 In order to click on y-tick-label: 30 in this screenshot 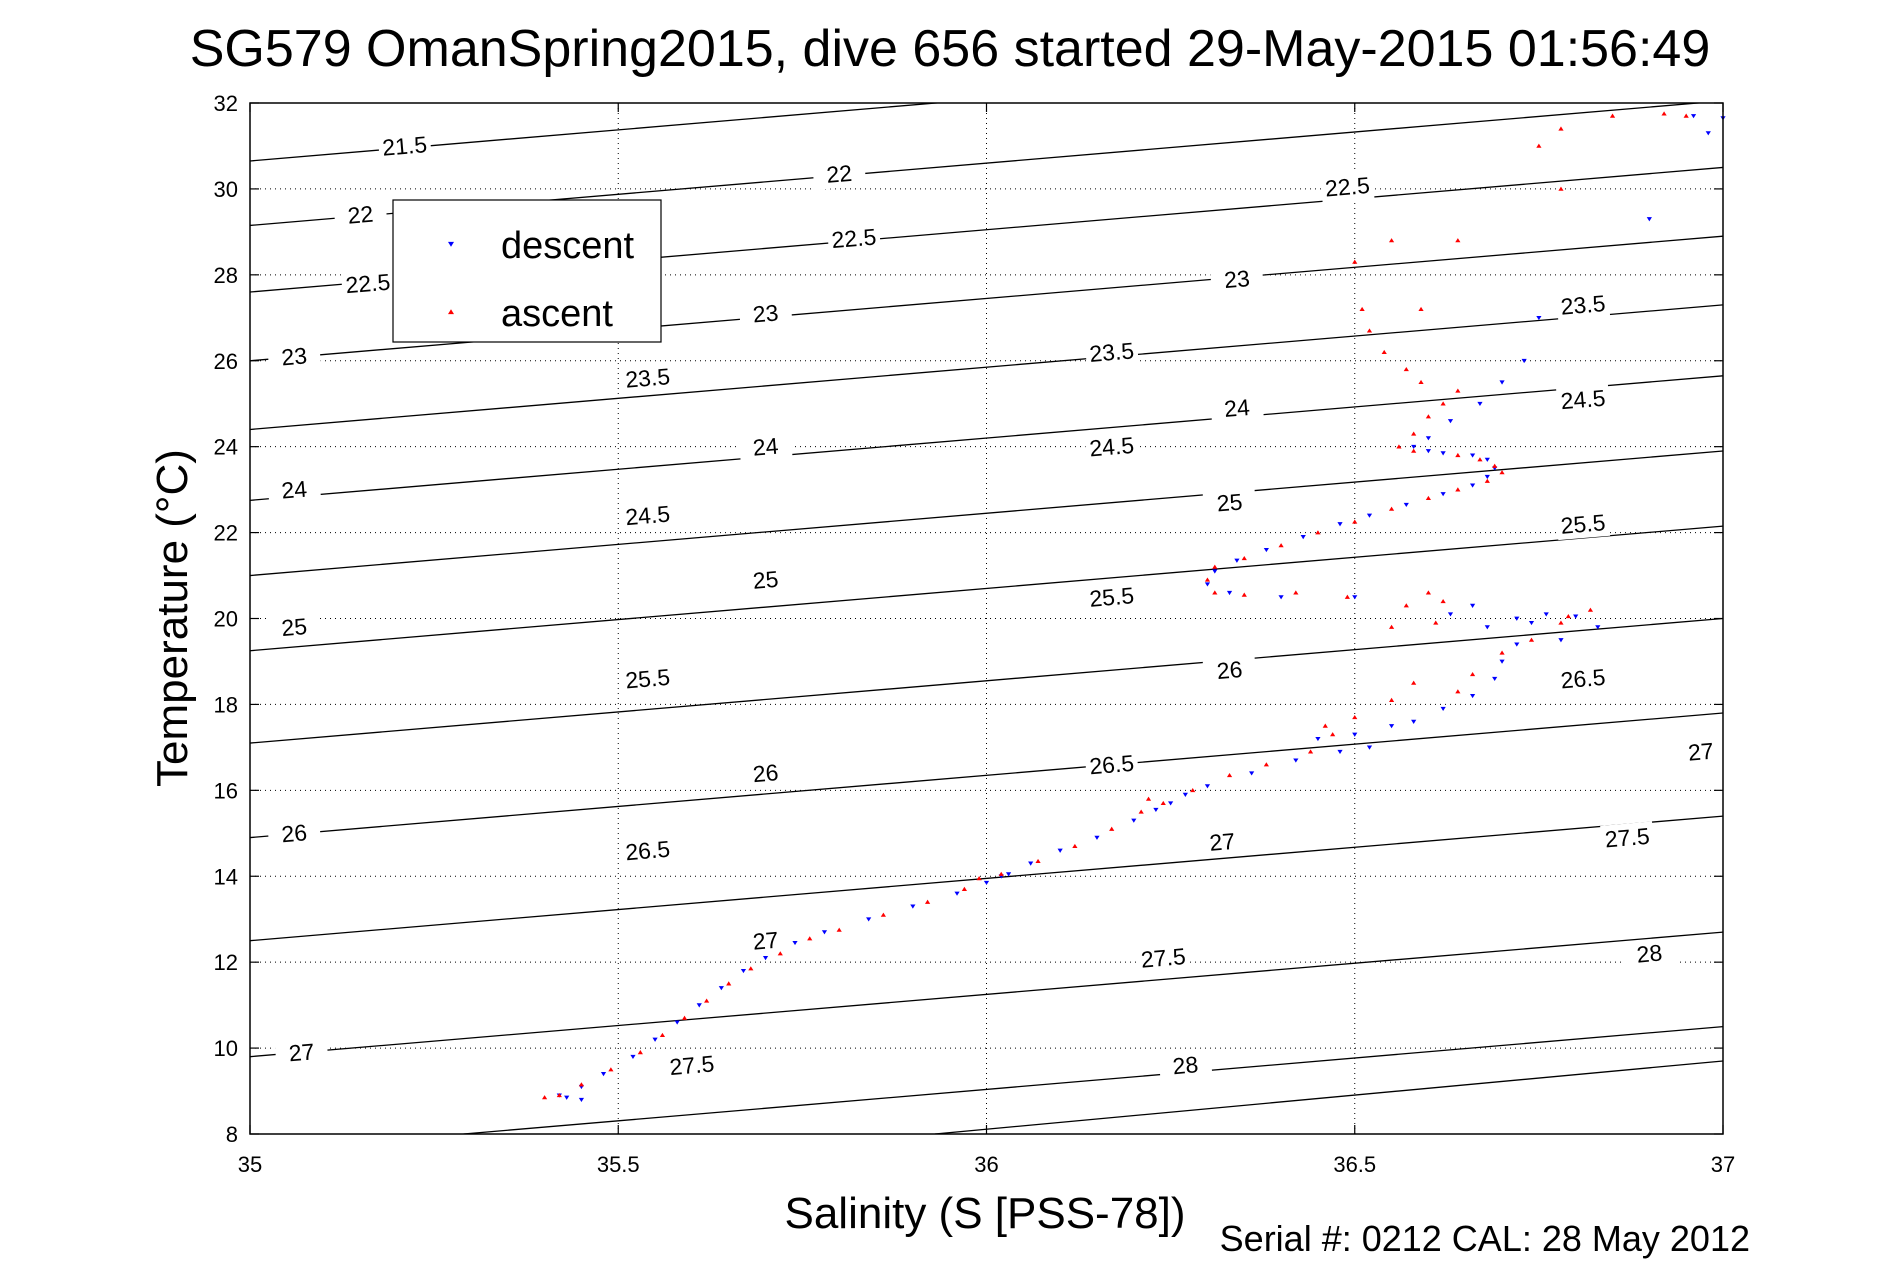, I will do `click(226, 189)`.